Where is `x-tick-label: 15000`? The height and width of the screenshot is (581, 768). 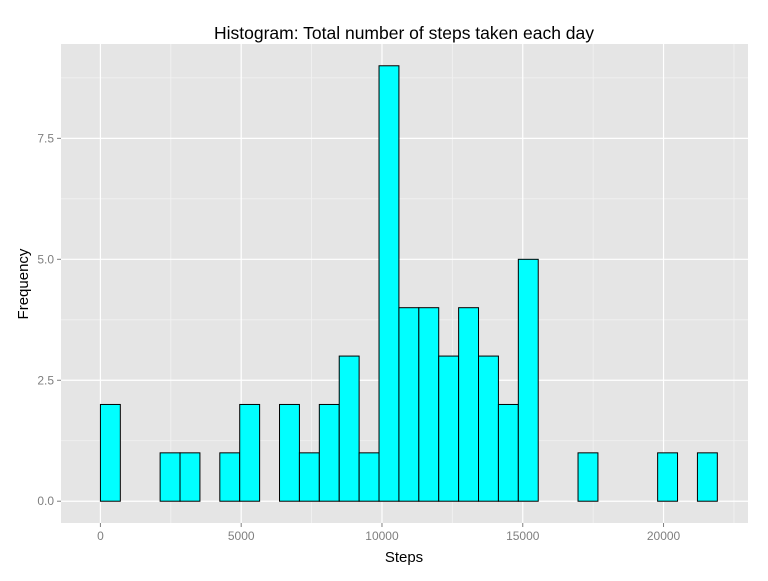
x-tick-label: 15000 is located at coordinates (523, 536).